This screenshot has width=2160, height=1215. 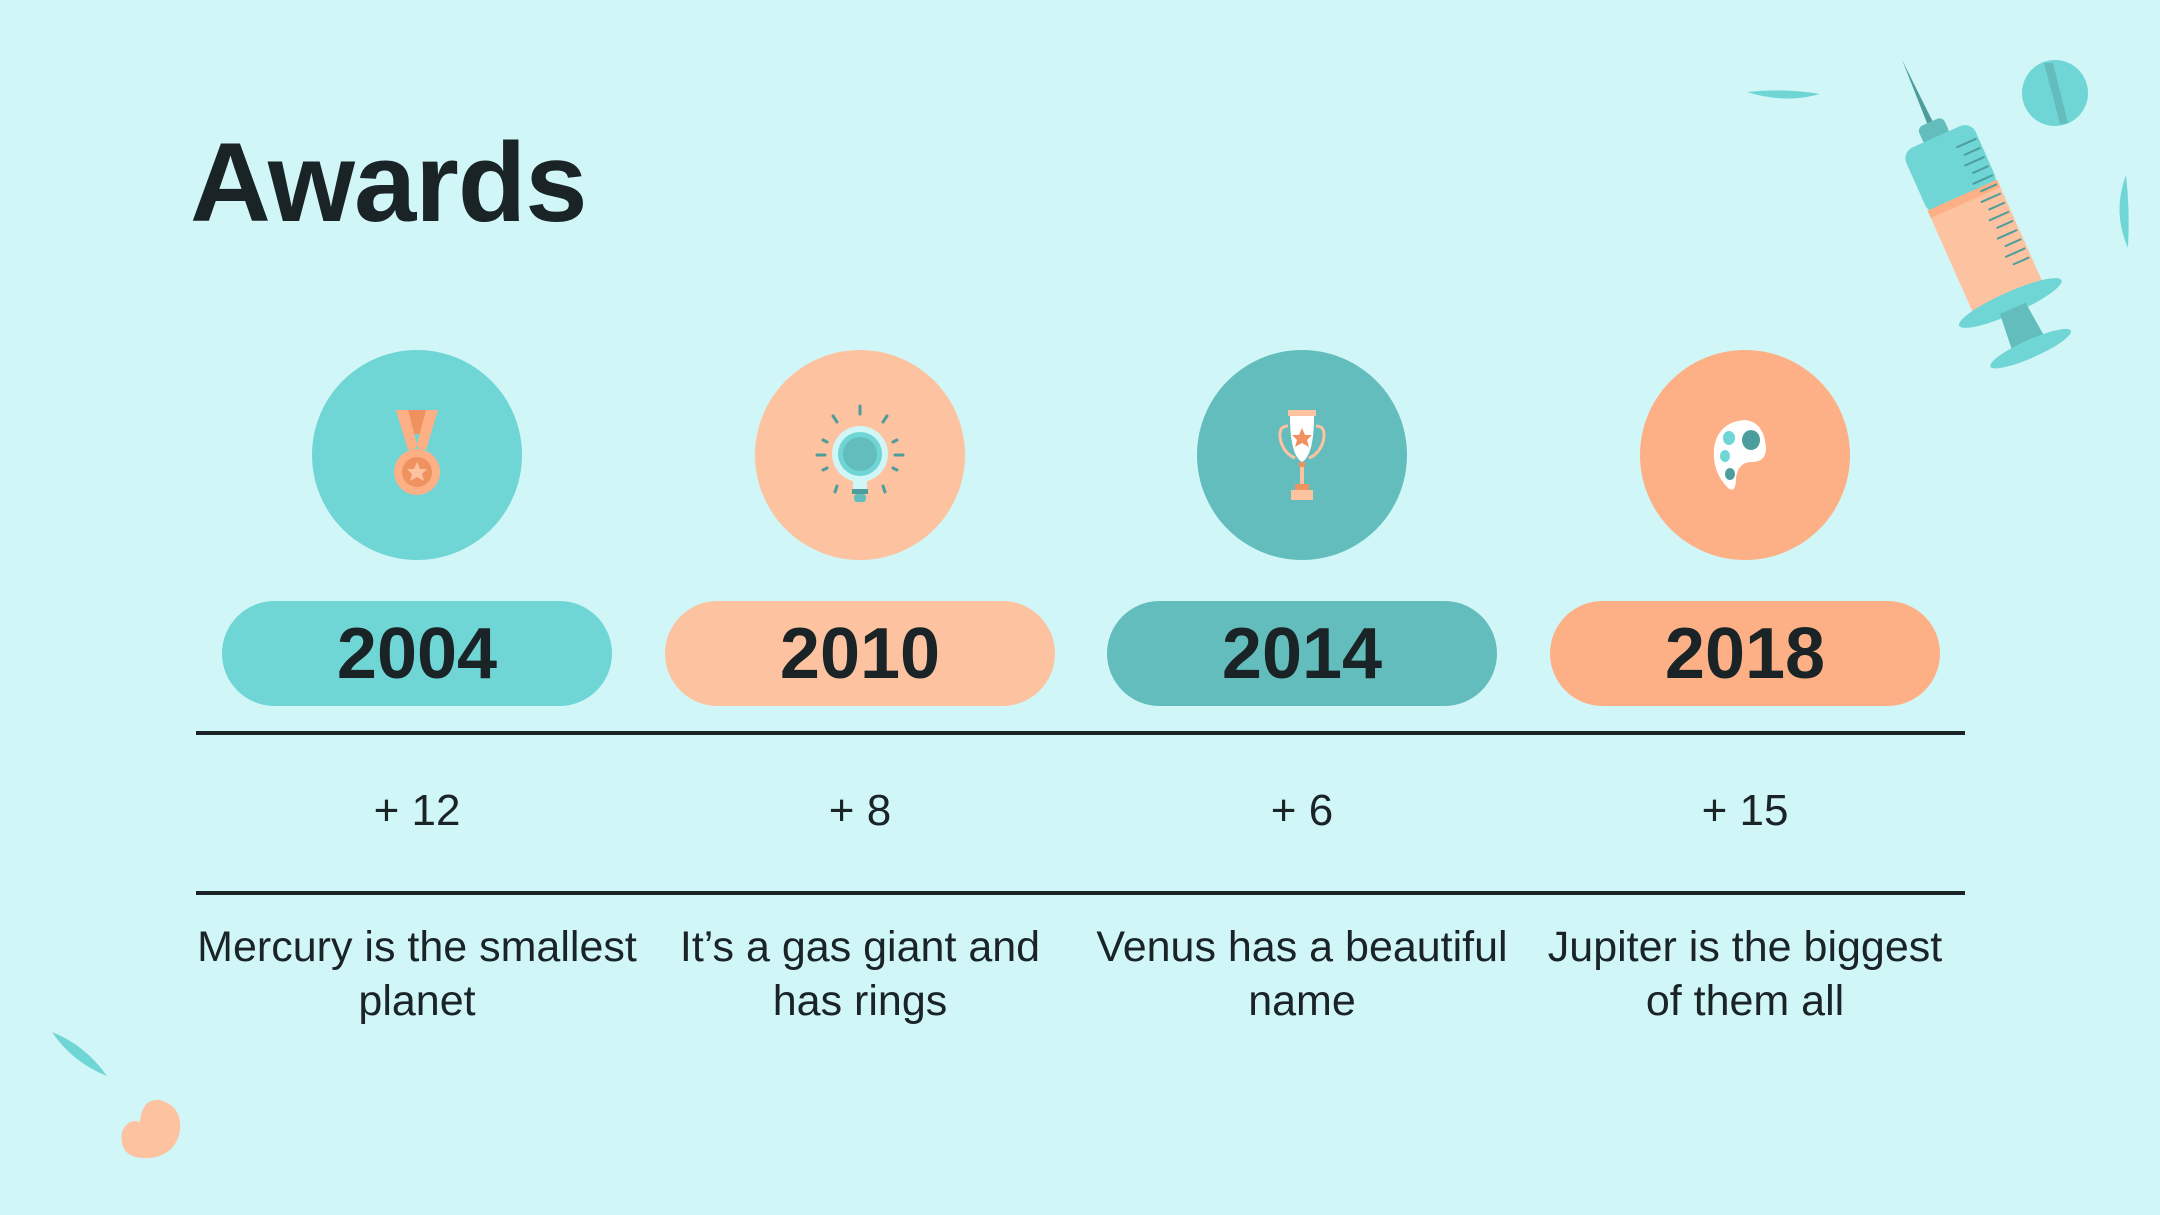 What do you see at coordinates (1302, 974) in the screenshot?
I see `award-description: Venus has a beautiful name` at bounding box center [1302, 974].